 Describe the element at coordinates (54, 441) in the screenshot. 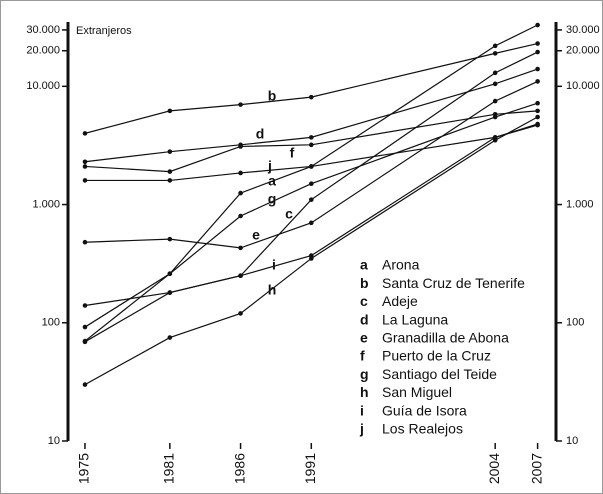

I see `y-tick-label: 10` at that location.